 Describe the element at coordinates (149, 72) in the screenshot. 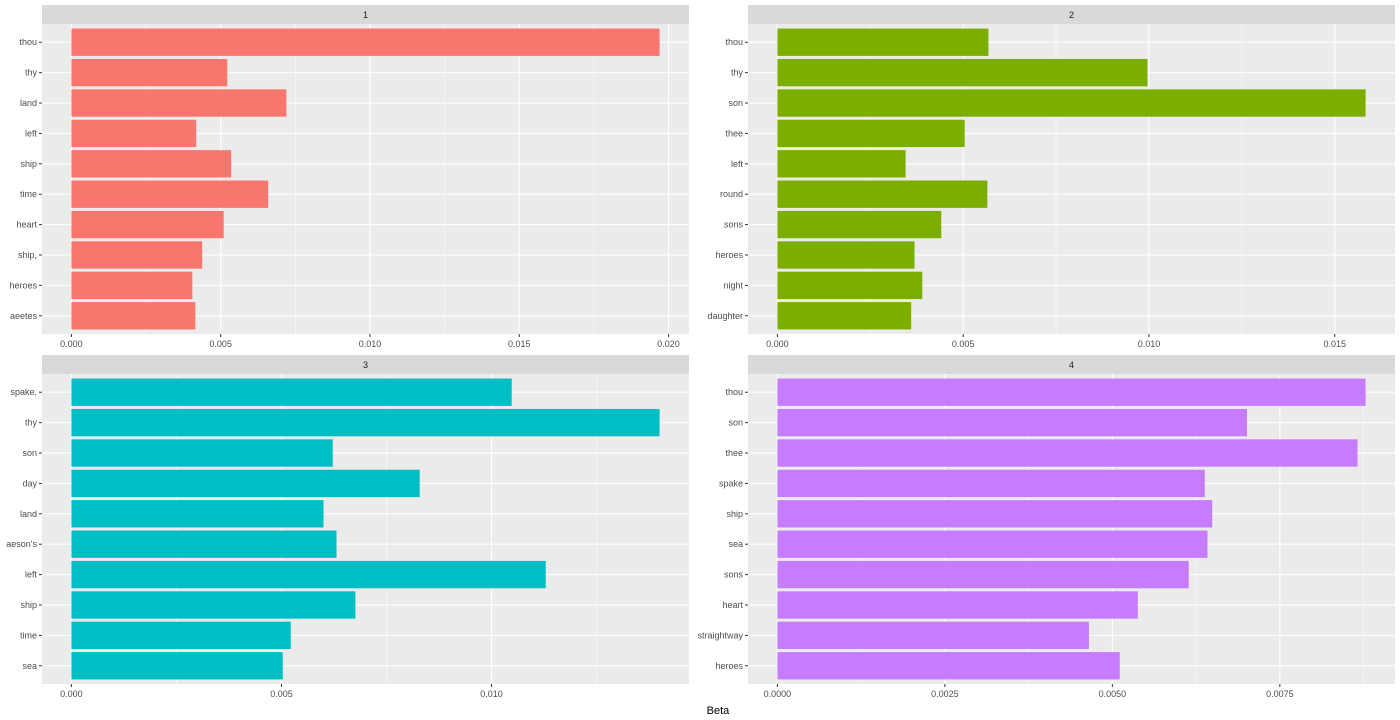

I see `bar-thy` at that location.